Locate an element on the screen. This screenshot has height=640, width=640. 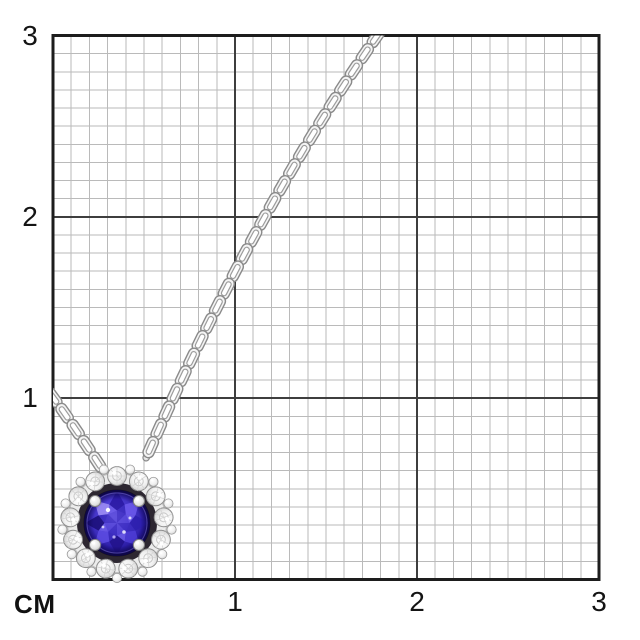
y-axis-tick-2: 2 is located at coordinates (30, 216).